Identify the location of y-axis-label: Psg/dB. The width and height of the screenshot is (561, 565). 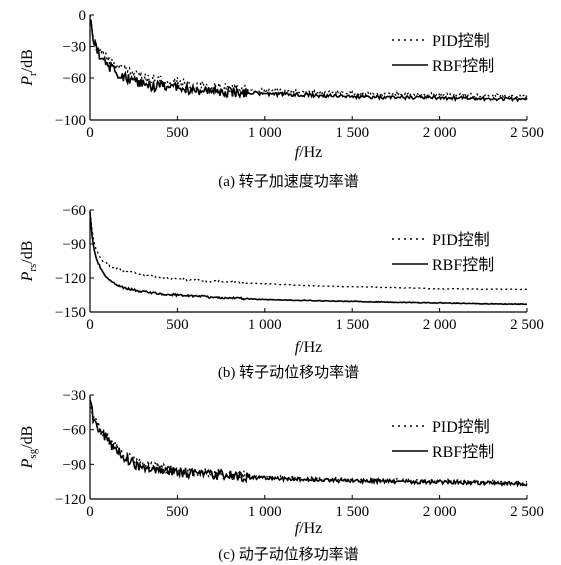
(29, 448).